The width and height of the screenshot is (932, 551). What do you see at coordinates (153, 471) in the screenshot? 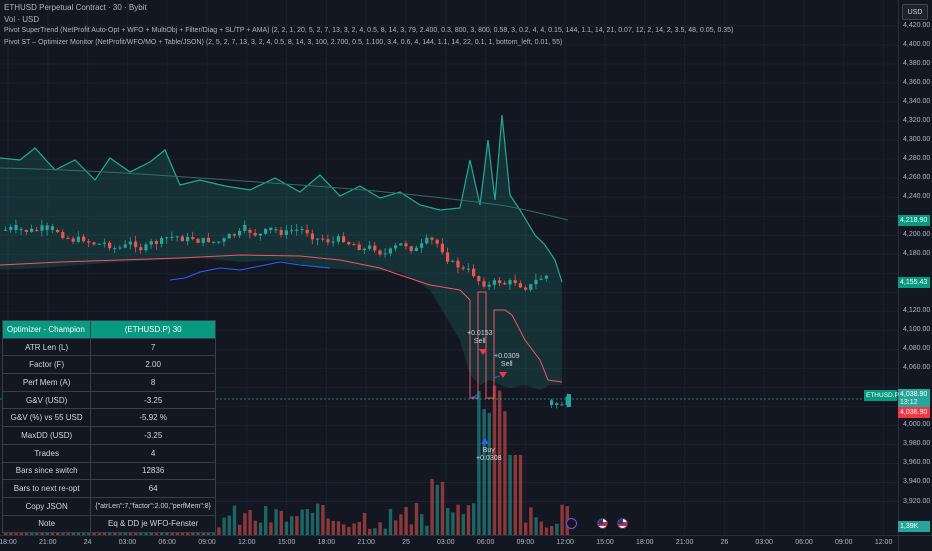
I see `row-value: 12836` at bounding box center [153, 471].